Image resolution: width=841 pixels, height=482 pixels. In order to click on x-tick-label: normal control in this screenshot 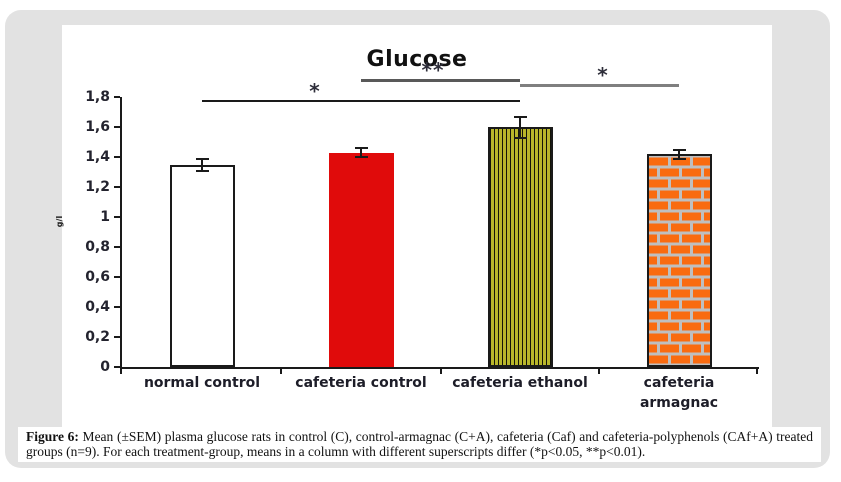, I will do `click(202, 383)`.